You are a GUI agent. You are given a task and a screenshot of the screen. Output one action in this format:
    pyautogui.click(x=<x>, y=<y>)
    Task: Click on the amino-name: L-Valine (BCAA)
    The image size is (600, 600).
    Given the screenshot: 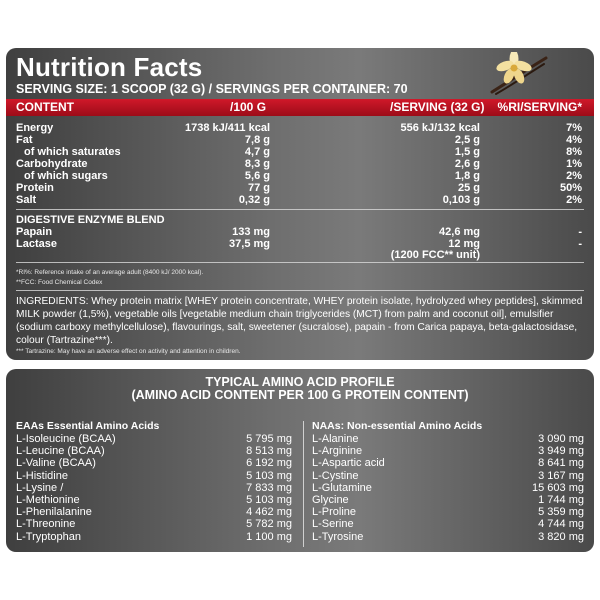 What is the action you would take?
    pyautogui.click(x=56, y=463)
    